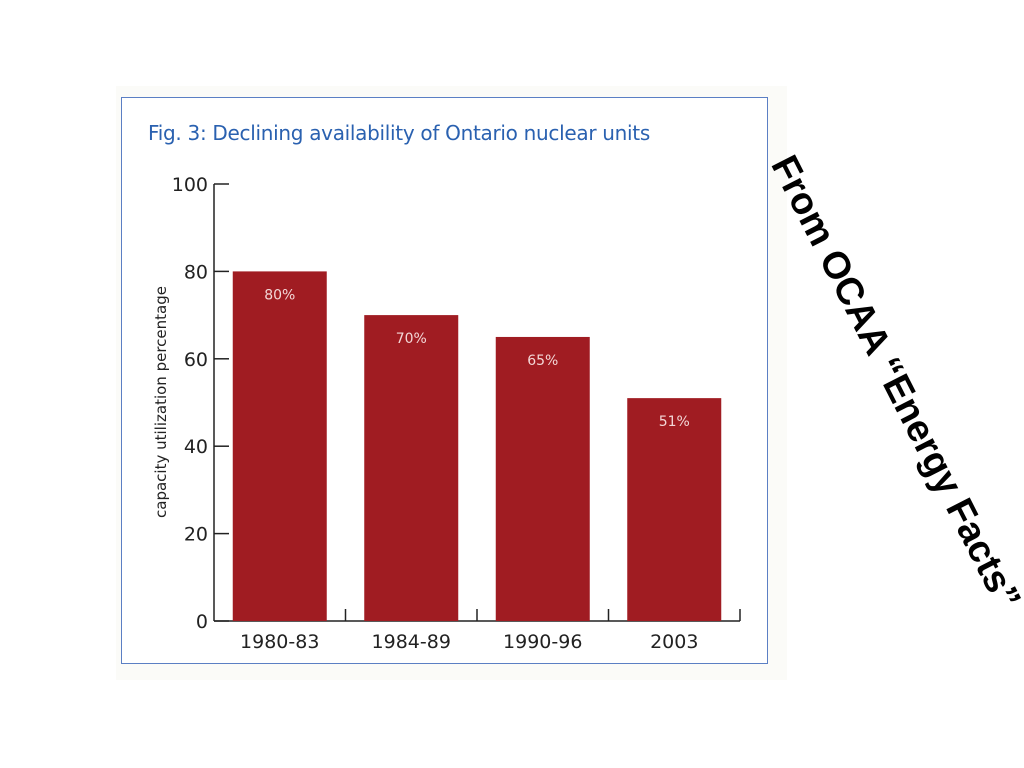 This screenshot has height=768, width=1024. What do you see at coordinates (542, 361) in the screenshot?
I see `bar-data-label: 65%` at bounding box center [542, 361].